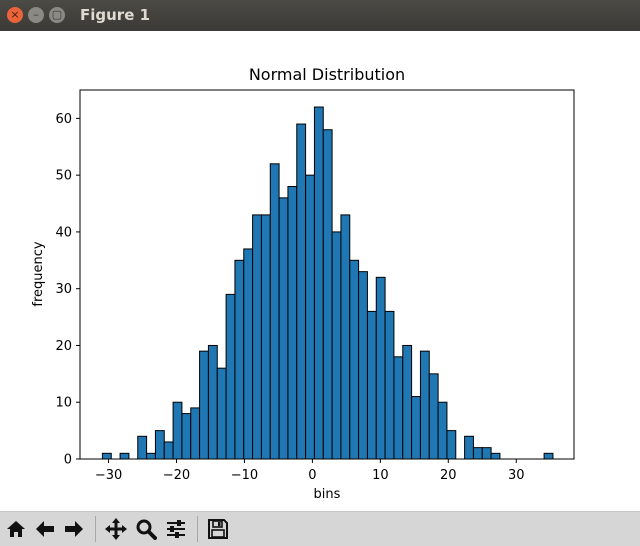  I want to click on window-titlebar: × – ▢ Figure 1, so click(320, 15).